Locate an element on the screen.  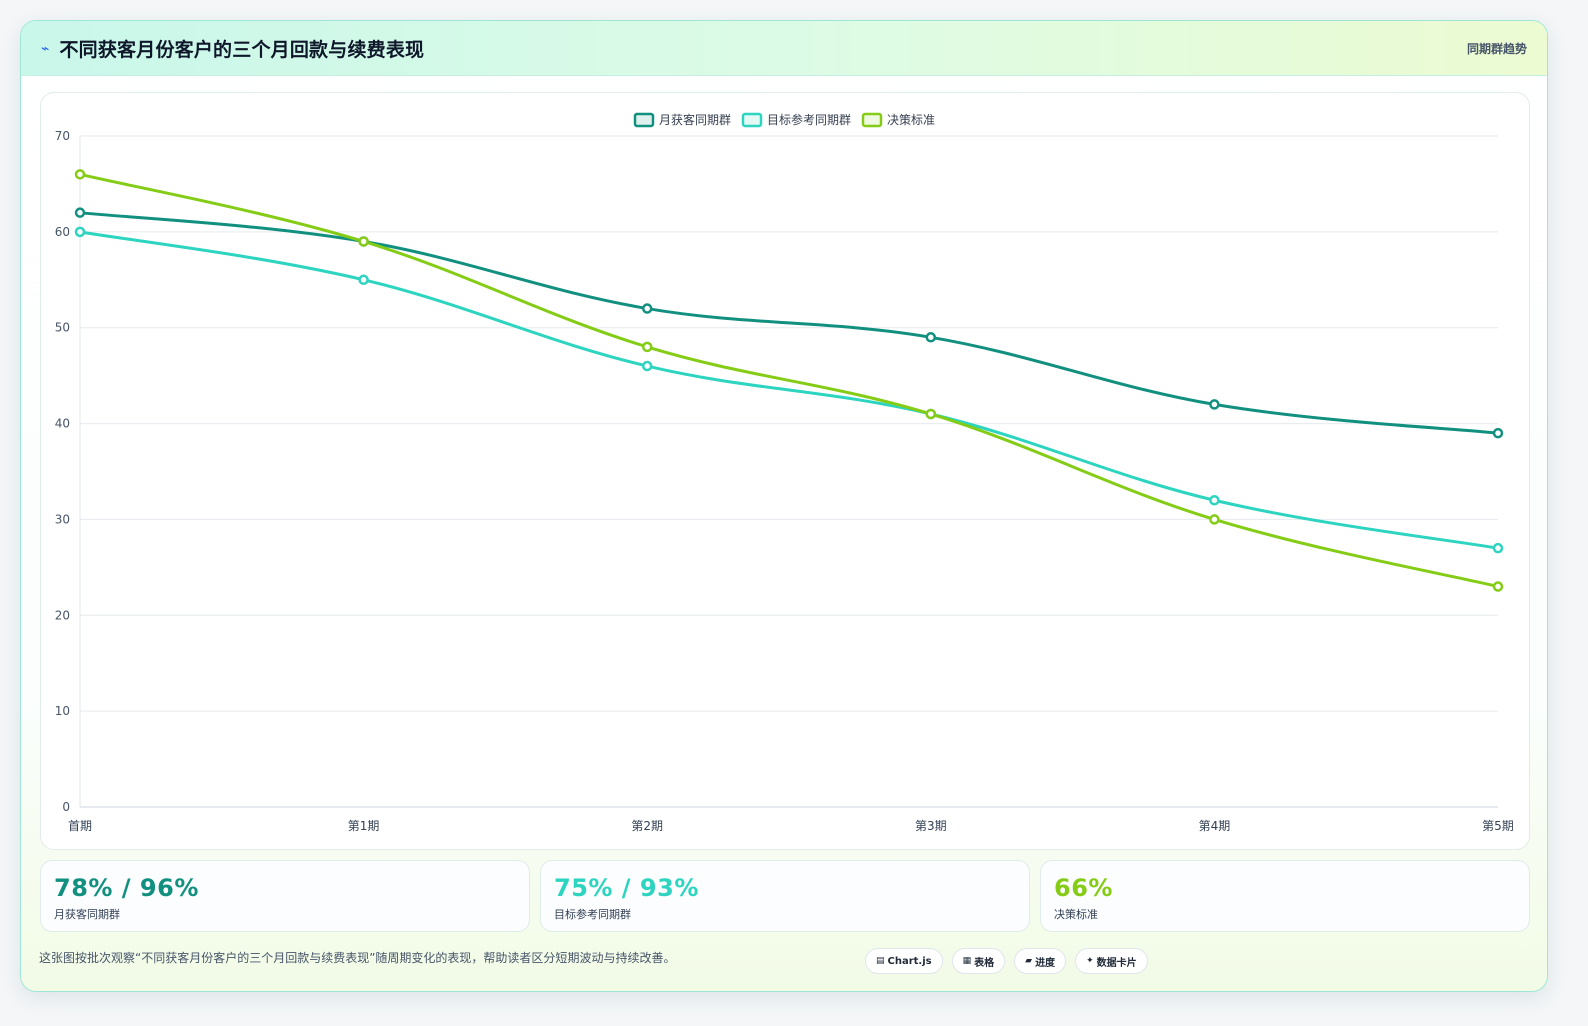
x-tick-label: 第3期 is located at coordinates (931, 826).